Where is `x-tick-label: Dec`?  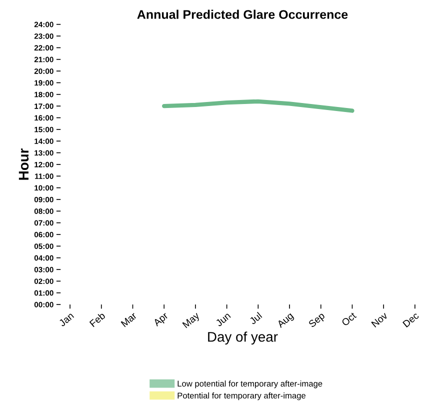
x-tick-label: Dec is located at coordinates (411, 320).